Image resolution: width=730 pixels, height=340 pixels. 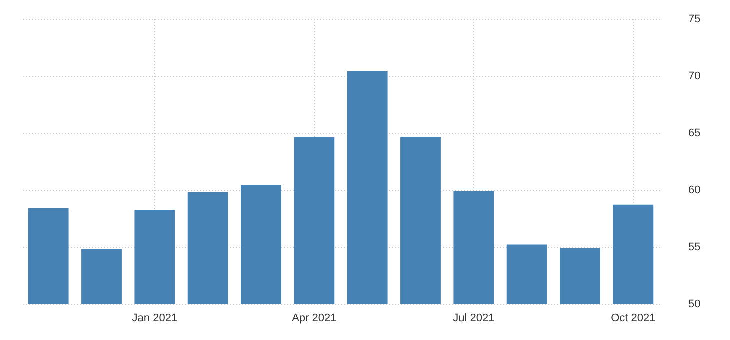 What do you see at coordinates (694, 190) in the screenshot?
I see `y-tick-label: 60` at bounding box center [694, 190].